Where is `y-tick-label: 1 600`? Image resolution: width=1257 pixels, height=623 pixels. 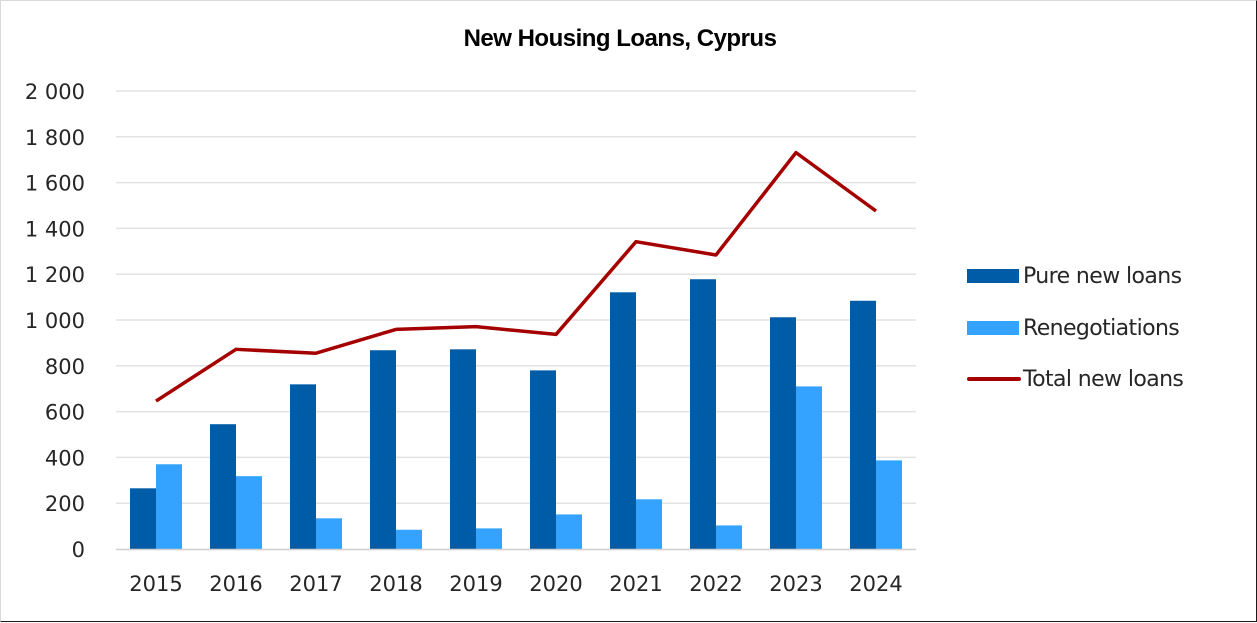
y-tick-label: 1 600 is located at coordinates (55, 184).